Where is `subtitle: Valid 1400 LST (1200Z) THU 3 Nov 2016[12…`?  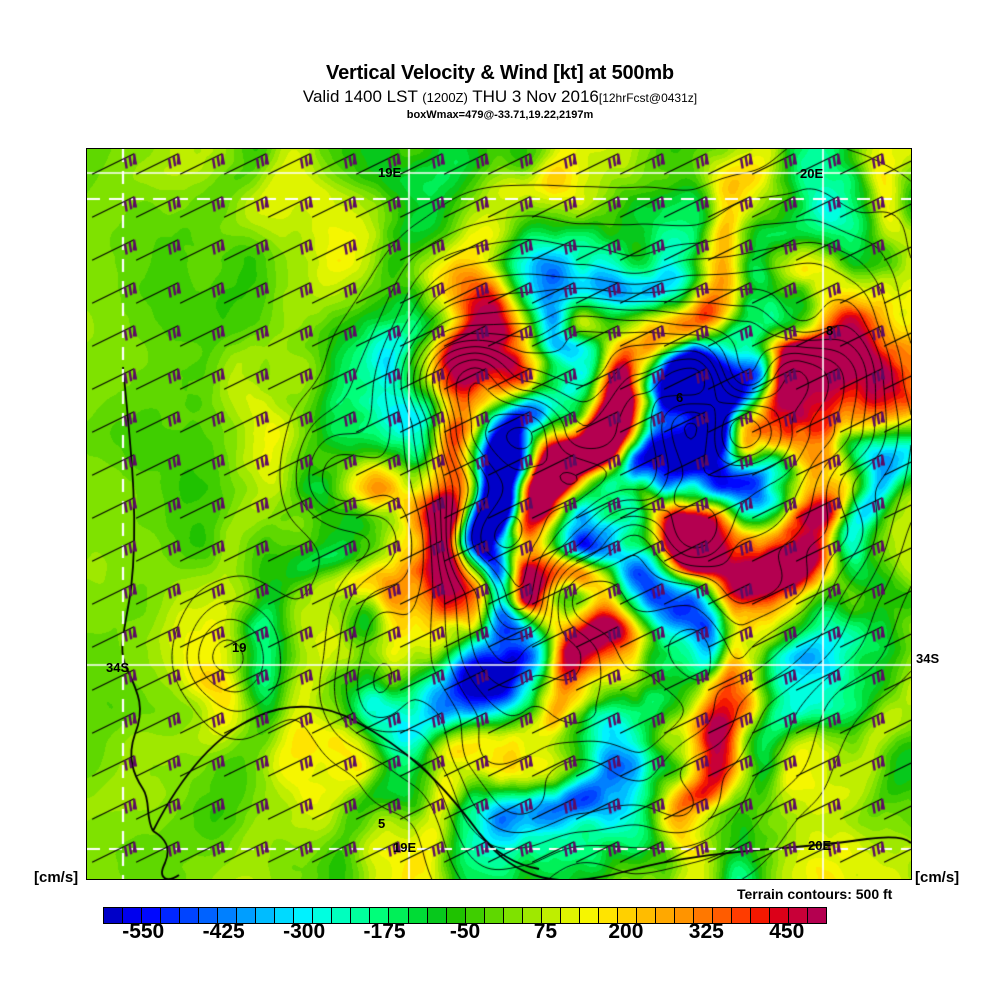
subtitle: Valid 1400 LST (1200Z) THU 3 Nov 2016[12… is located at coordinates (500, 97).